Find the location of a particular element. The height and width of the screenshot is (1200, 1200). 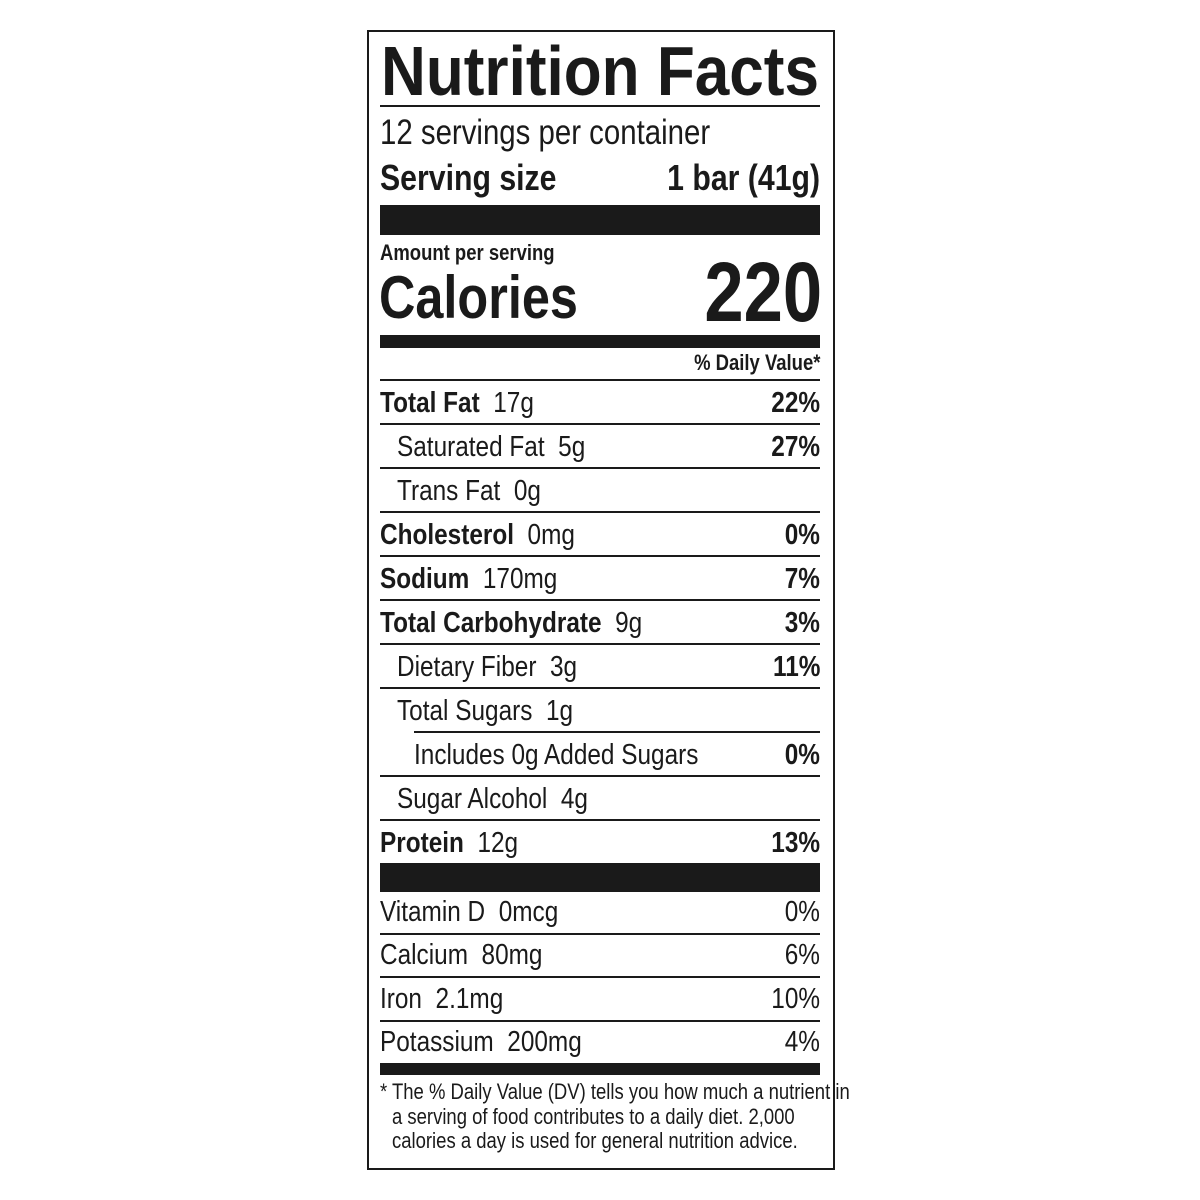

vitamin-amount: 2.1mg is located at coordinates (469, 998).